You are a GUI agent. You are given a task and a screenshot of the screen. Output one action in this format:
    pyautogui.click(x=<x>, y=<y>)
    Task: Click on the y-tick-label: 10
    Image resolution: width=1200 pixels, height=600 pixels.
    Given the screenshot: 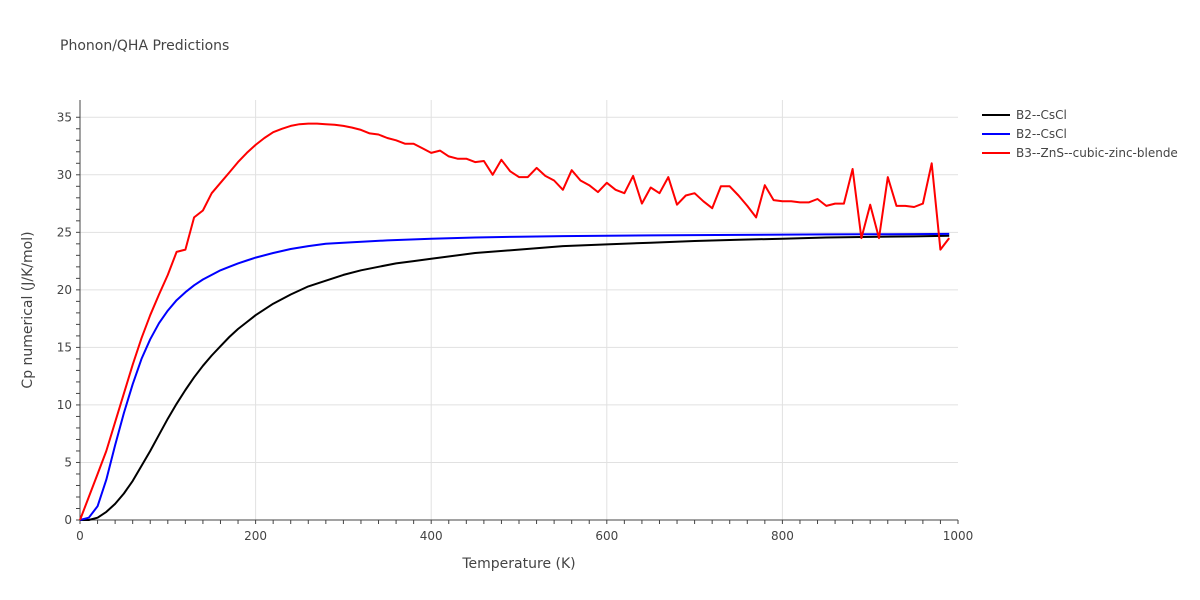 What is the action you would take?
    pyautogui.click(x=64, y=405)
    